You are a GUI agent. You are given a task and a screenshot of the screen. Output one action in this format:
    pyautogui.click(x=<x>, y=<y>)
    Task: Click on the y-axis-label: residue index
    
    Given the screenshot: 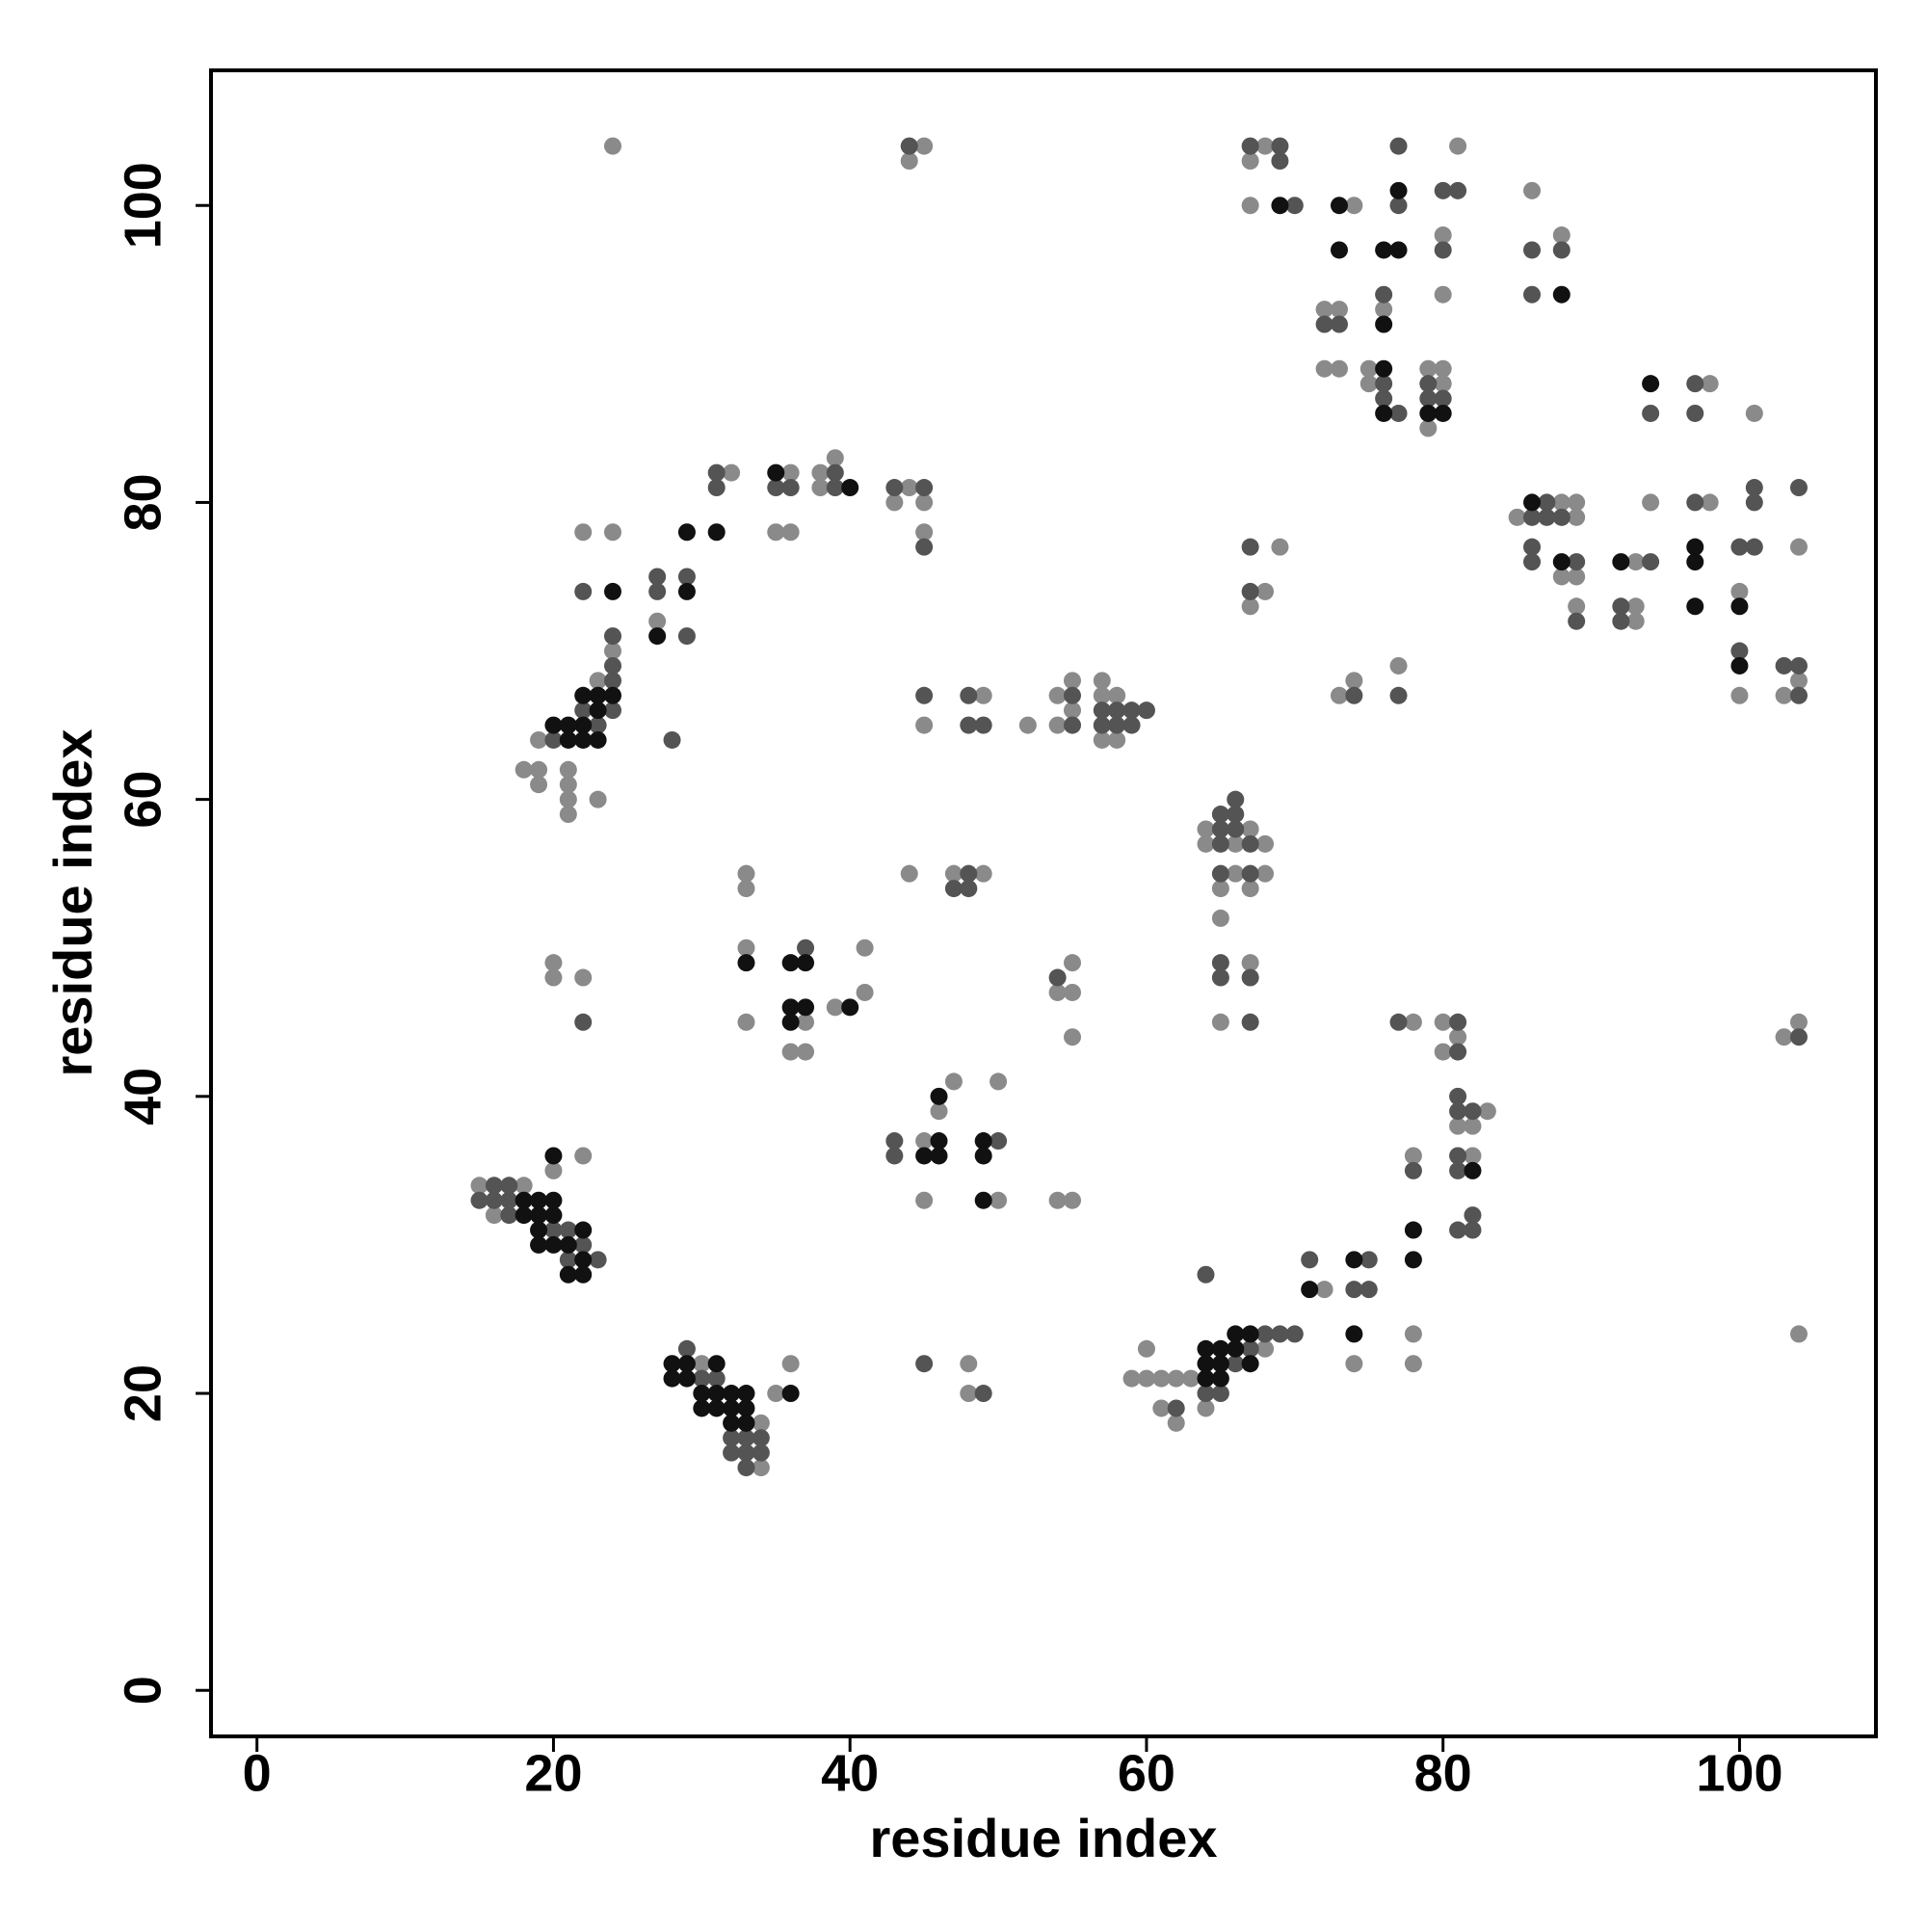 What is the action you would take?
    pyautogui.click(x=72, y=902)
    